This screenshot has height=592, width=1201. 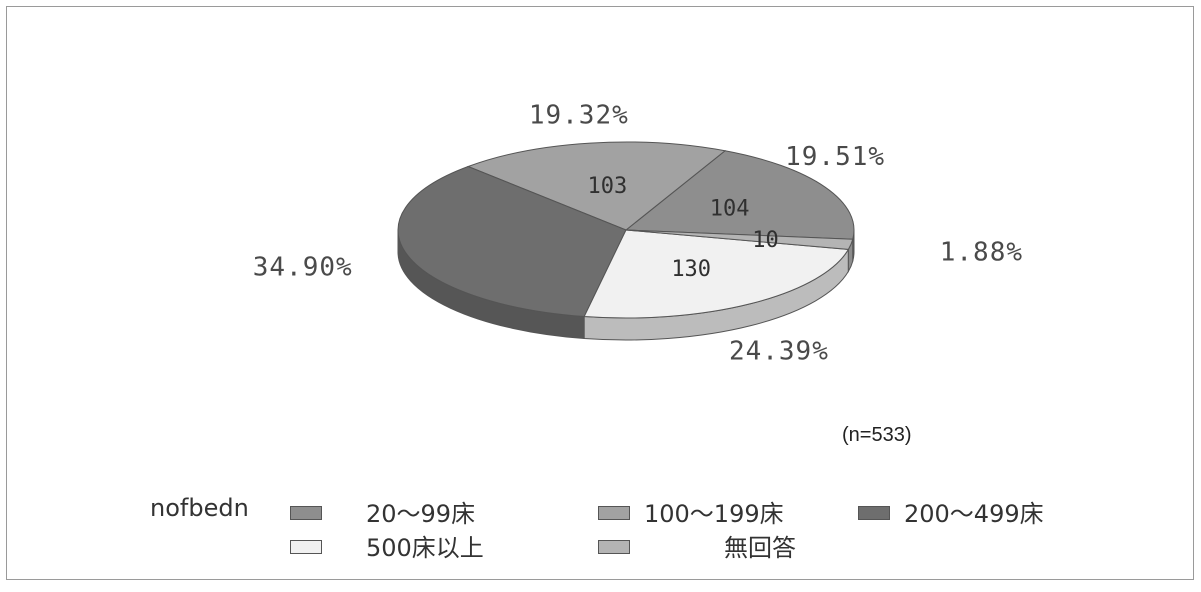 What do you see at coordinates (714, 514) in the screenshot?
I see `legend-label-100-199: 100～199床` at bounding box center [714, 514].